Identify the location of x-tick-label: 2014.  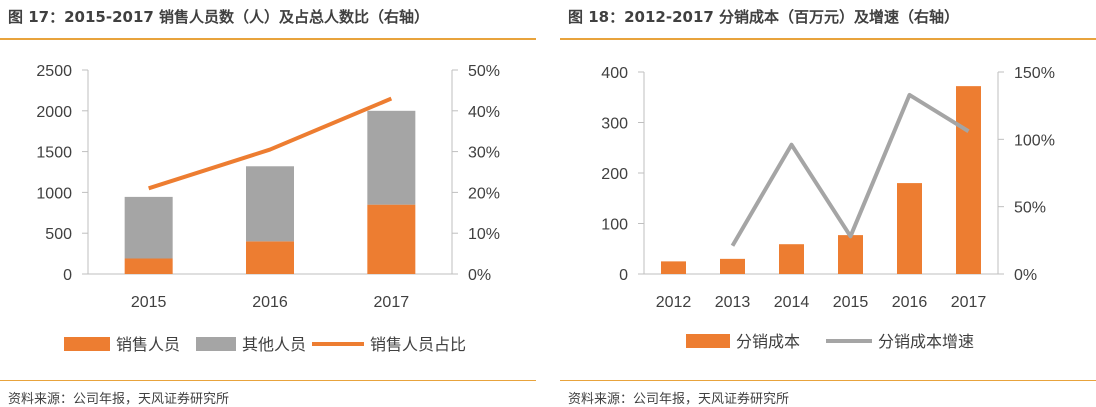
(792, 302).